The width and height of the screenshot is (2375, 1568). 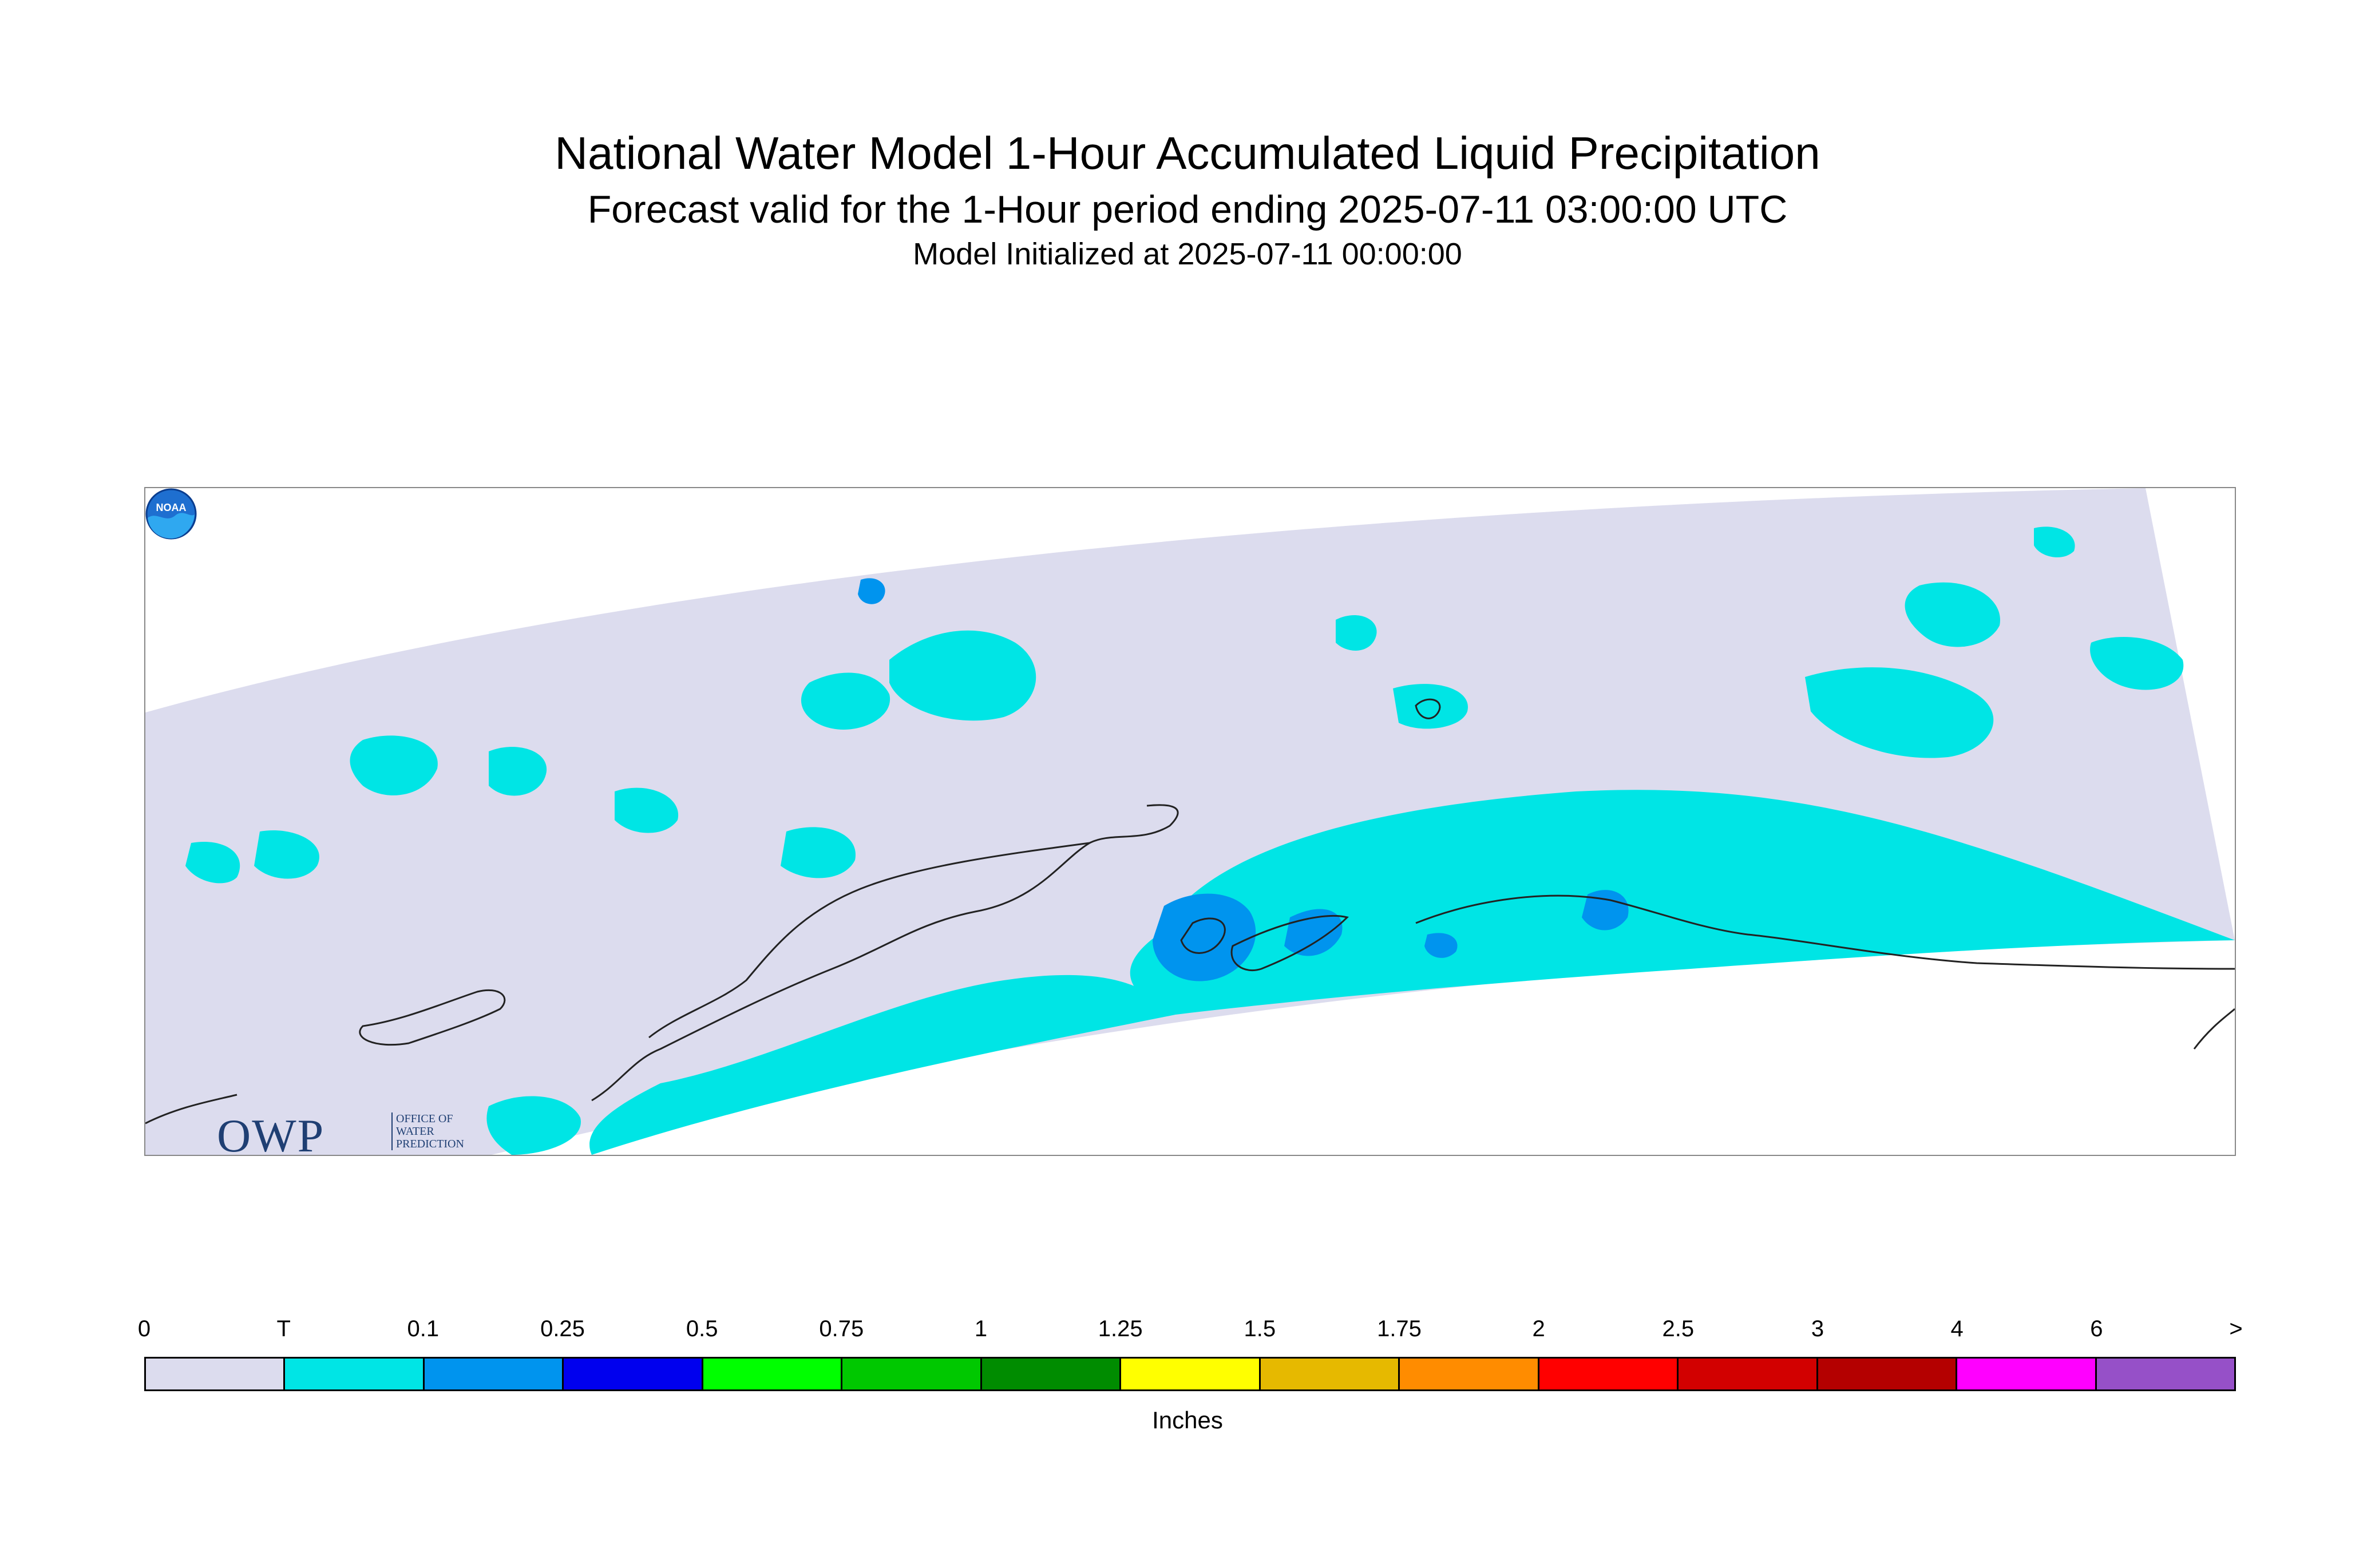 What do you see at coordinates (1957, 1328) in the screenshot?
I see `colorbar-tick-label: 4` at bounding box center [1957, 1328].